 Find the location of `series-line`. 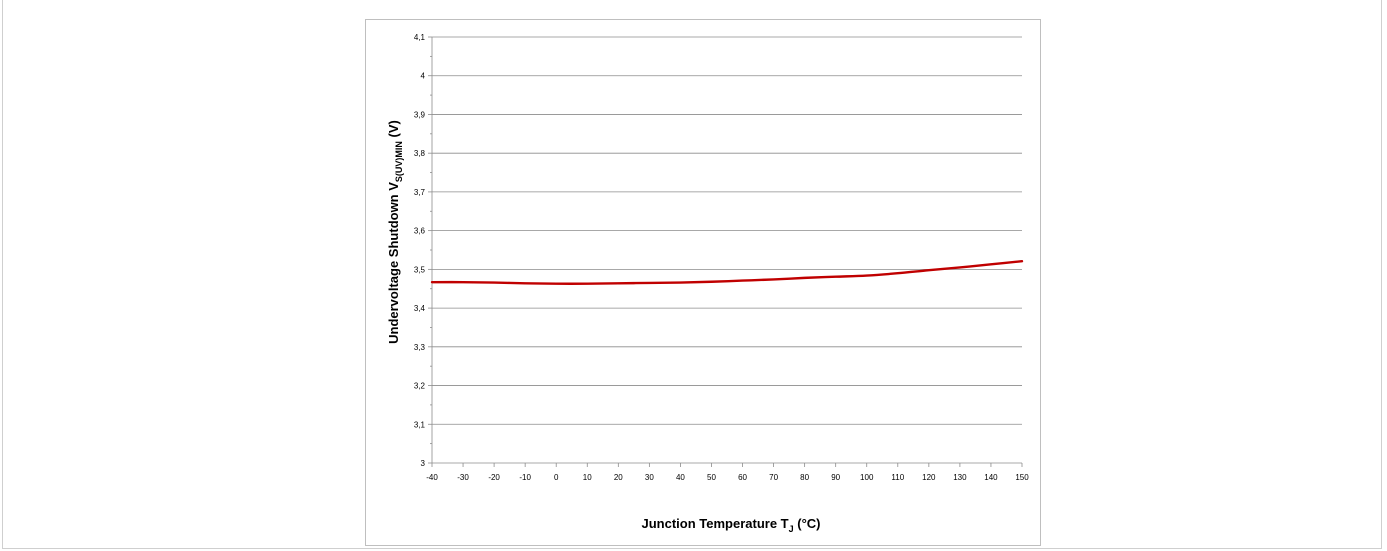

series-line is located at coordinates (727, 272).